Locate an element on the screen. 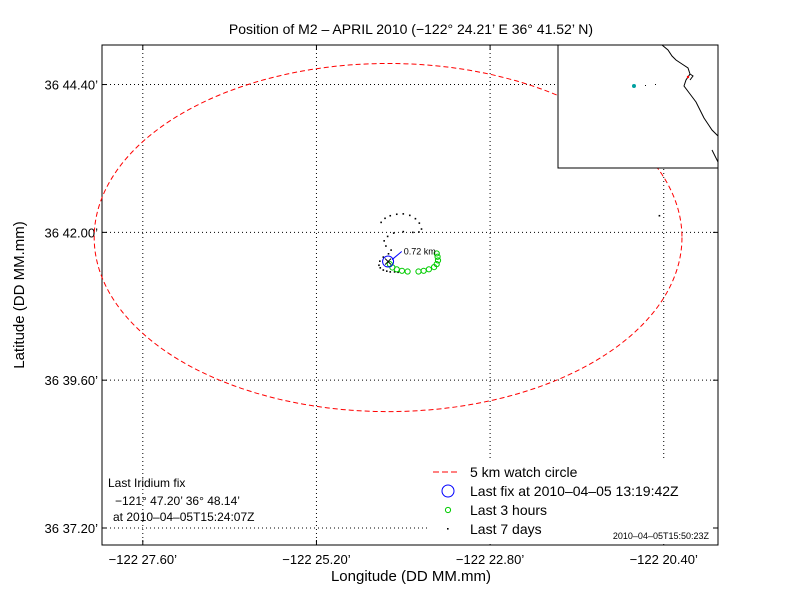  iridium-note-line-2: −121° 47.20’ 36° 48.14’ is located at coordinates (177, 501).